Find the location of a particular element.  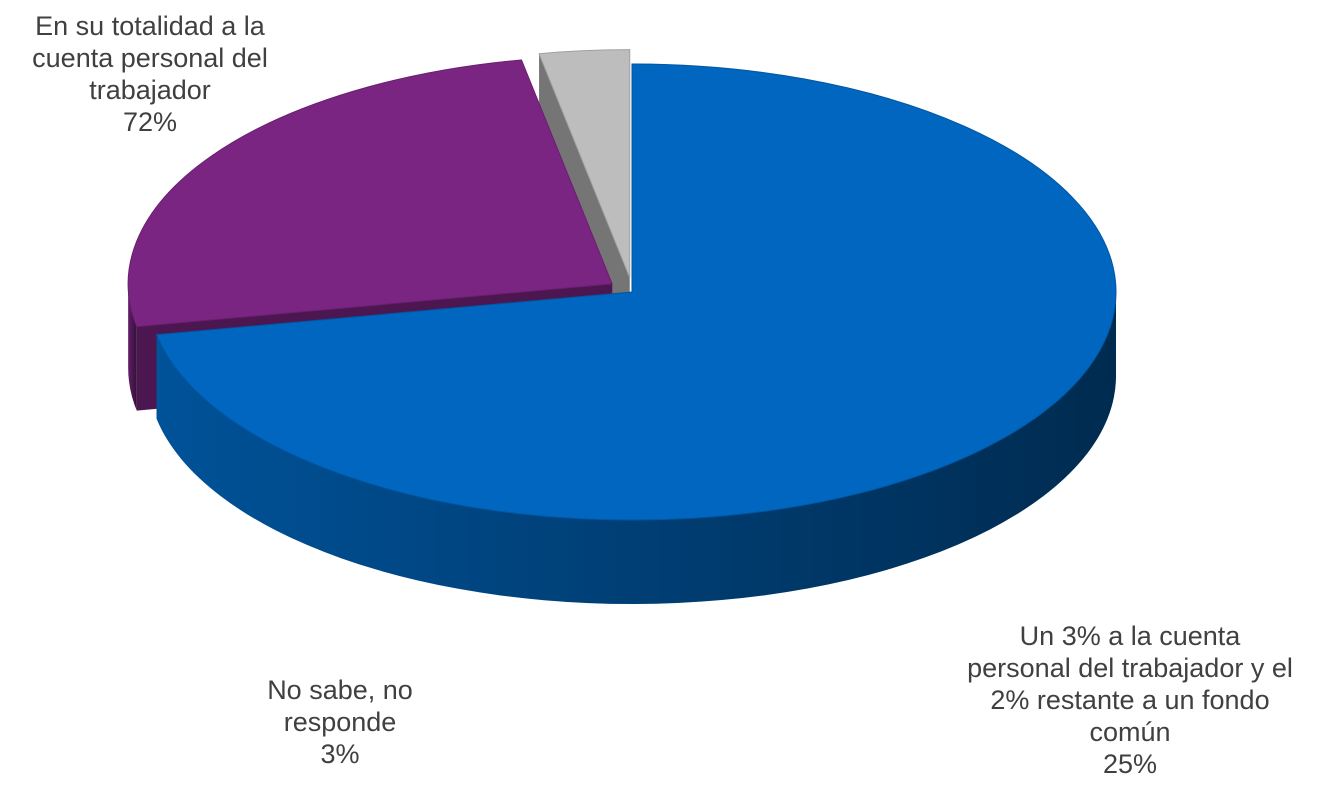

slice-label-no-sabe: No sabe, no responde 3% is located at coordinates (340, 722).